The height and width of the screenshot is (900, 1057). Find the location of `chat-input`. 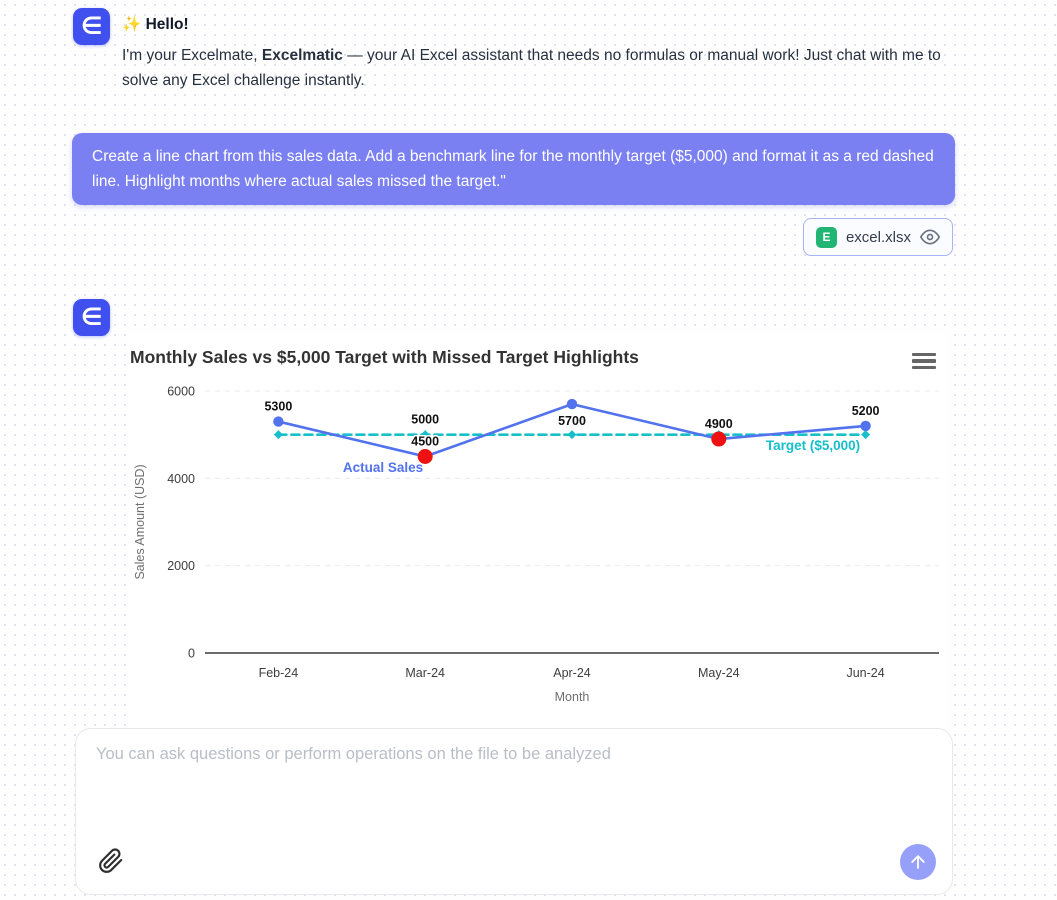

chat-input is located at coordinates (515, 792).